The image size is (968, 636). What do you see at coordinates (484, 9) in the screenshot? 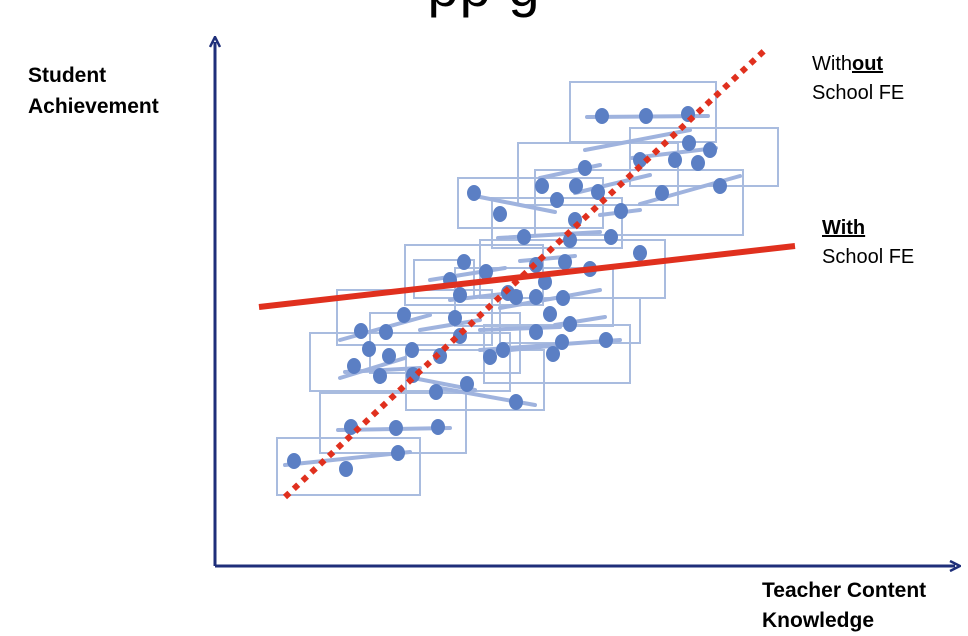
I see `slide-title-fragment: pp g` at bounding box center [484, 9].